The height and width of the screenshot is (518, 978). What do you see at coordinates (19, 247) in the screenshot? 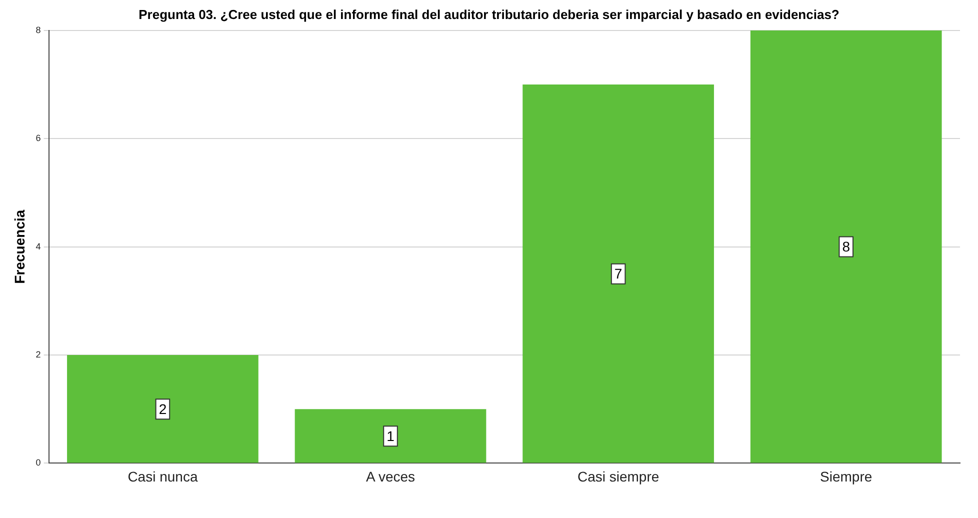
I see `y-axis-title: Frecuencia` at bounding box center [19, 247].